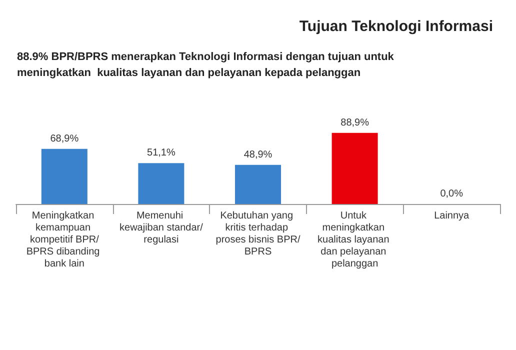  Describe the element at coordinates (355, 122) in the screenshot. I see `data-label: 88,9%` at that location.